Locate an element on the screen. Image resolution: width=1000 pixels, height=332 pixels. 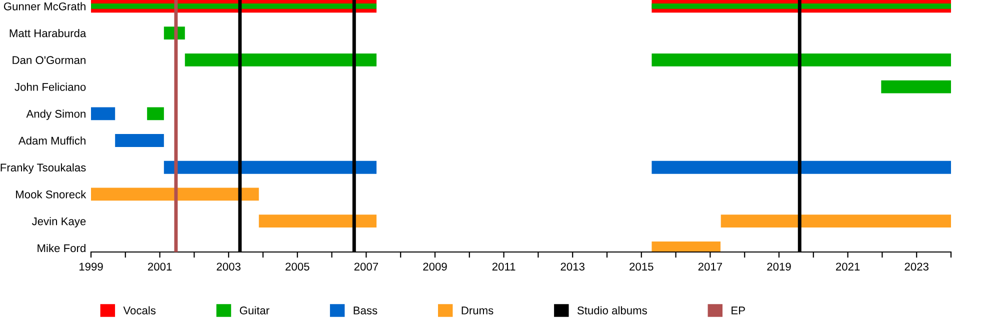
x-tick-label: 2011 is located at coordinates (504, 266).